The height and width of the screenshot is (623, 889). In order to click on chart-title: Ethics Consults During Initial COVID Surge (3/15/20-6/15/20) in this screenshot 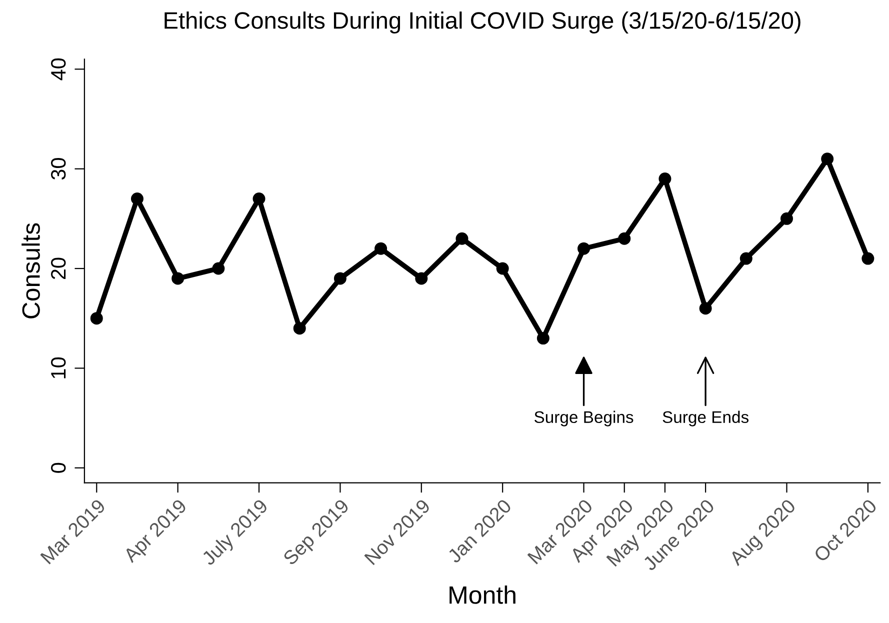, I will do `click(482, 23)`.